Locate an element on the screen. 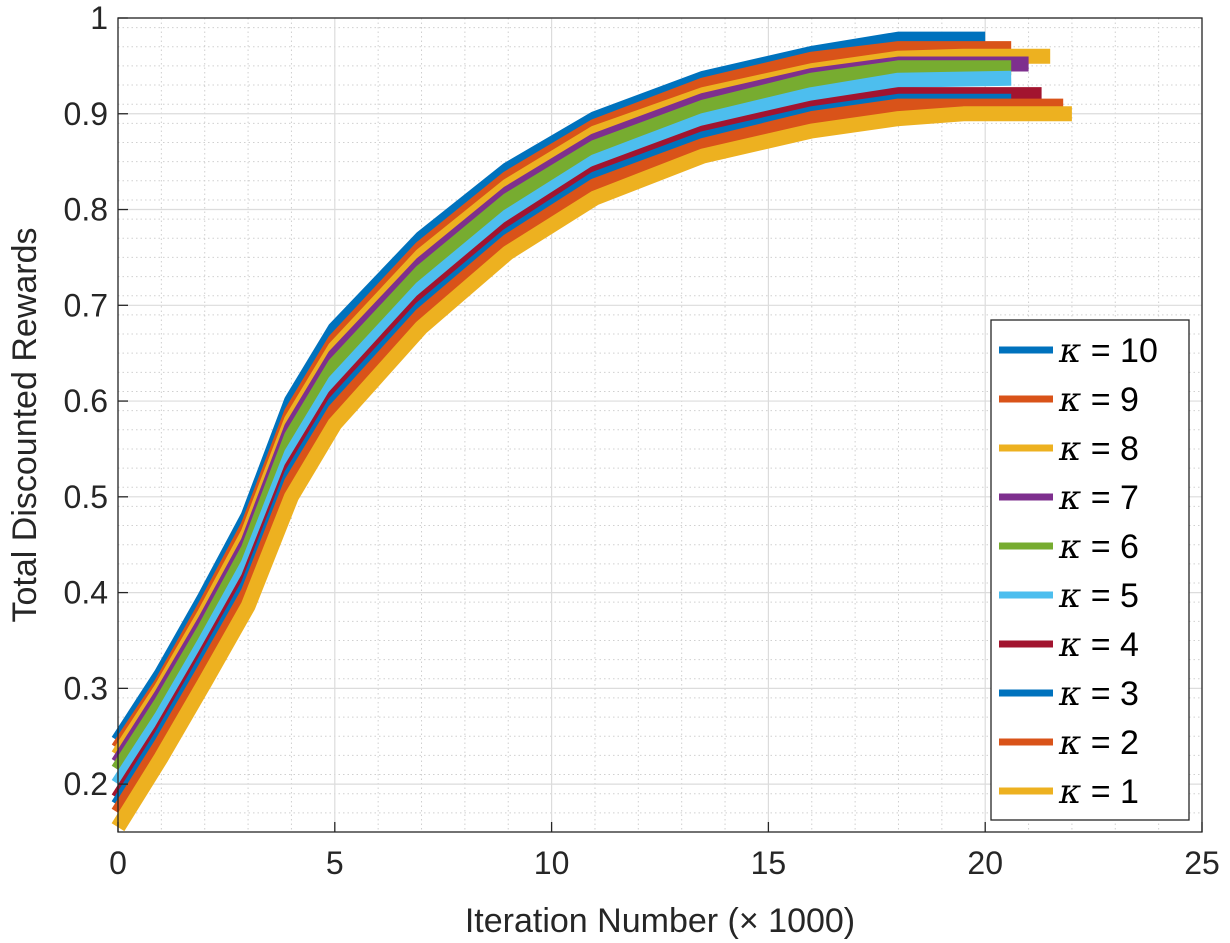 This screenshot has width=1230, height=943. legend-label: κ = 1 is located at coordinates (1098, 792).